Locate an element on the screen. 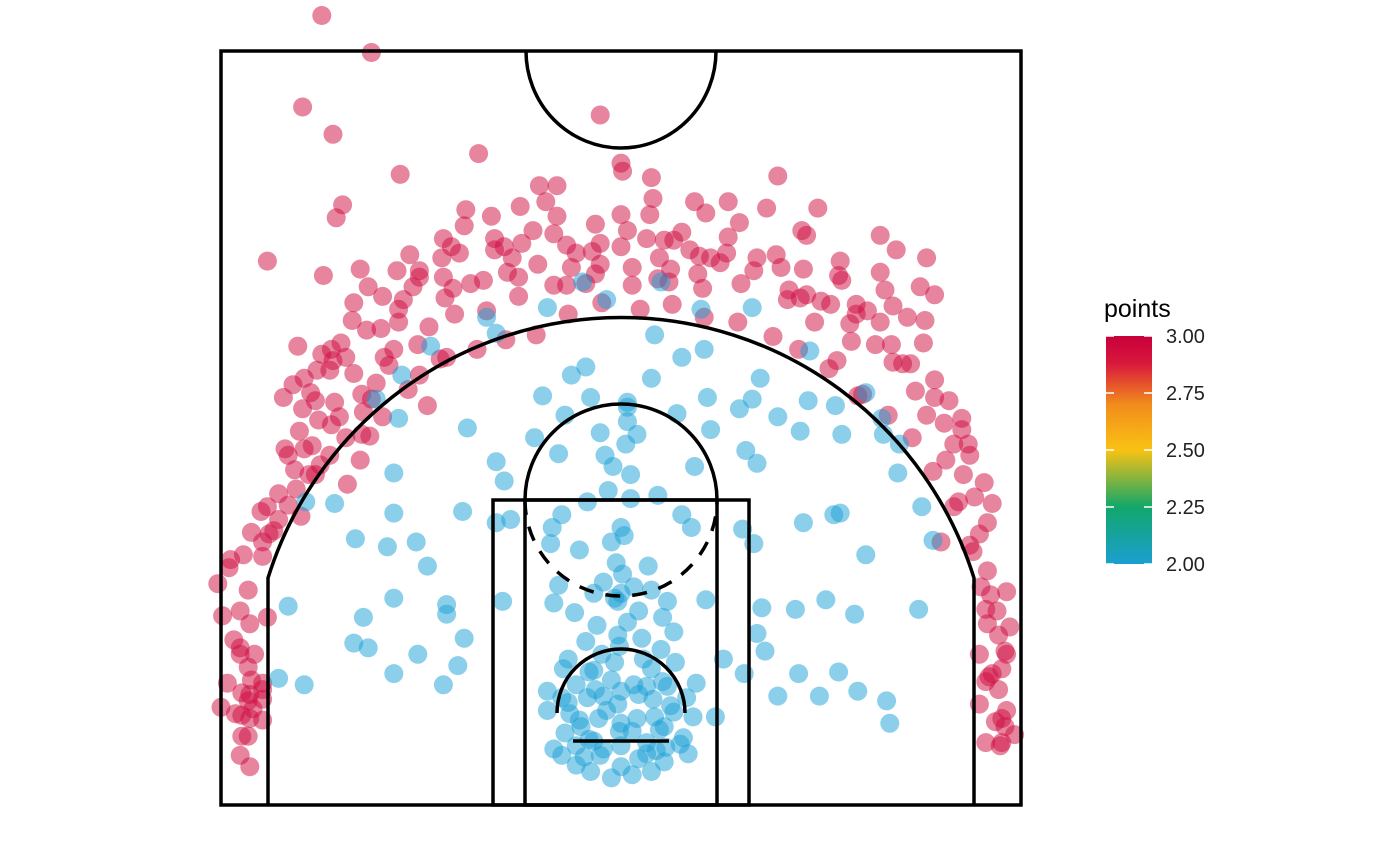 This screenshot has height=865, width=1400. colorbar-tick-label-3: 2.25 is located at coordinates (1185, 508).